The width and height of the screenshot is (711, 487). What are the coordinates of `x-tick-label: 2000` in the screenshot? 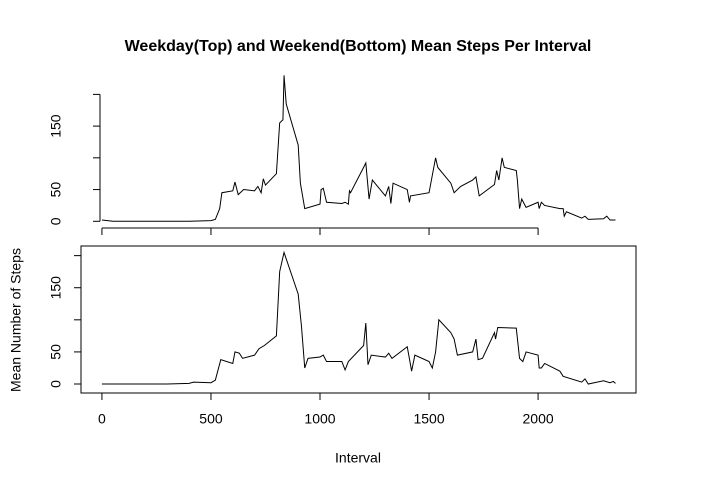 It's located at (538, 419).